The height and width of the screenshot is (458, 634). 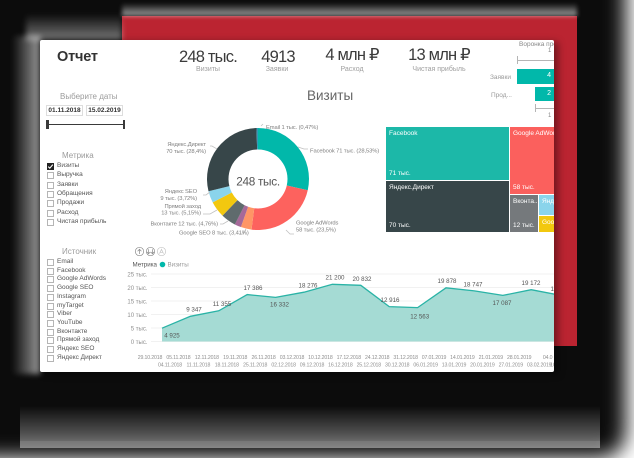 What do you see at coordinates (186, 152) in the screenshot?
I see `svg-text: 70 тыс. (28,4%)` at bounding box center [186, 152].